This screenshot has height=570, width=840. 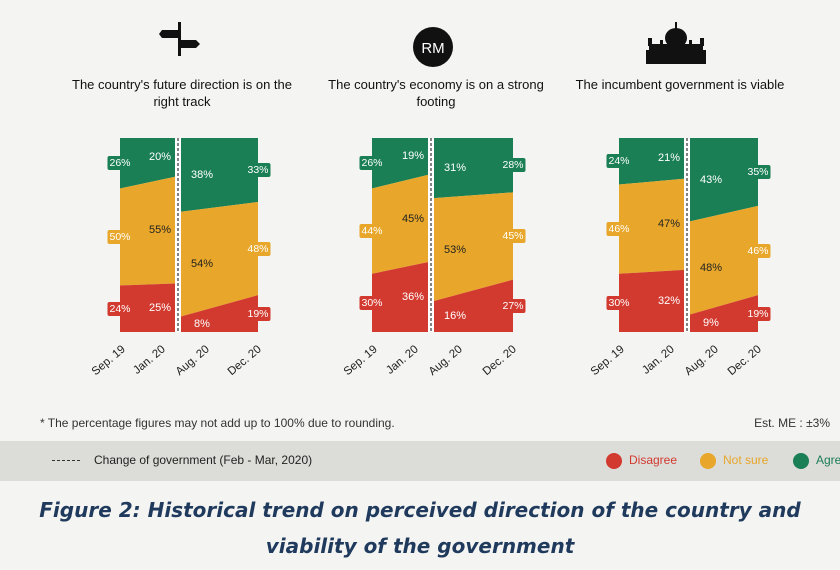 What do you see at coordinates (455, 316) in the screenshot?
I see `value-label: 16%` at bounding box center [455, 316].